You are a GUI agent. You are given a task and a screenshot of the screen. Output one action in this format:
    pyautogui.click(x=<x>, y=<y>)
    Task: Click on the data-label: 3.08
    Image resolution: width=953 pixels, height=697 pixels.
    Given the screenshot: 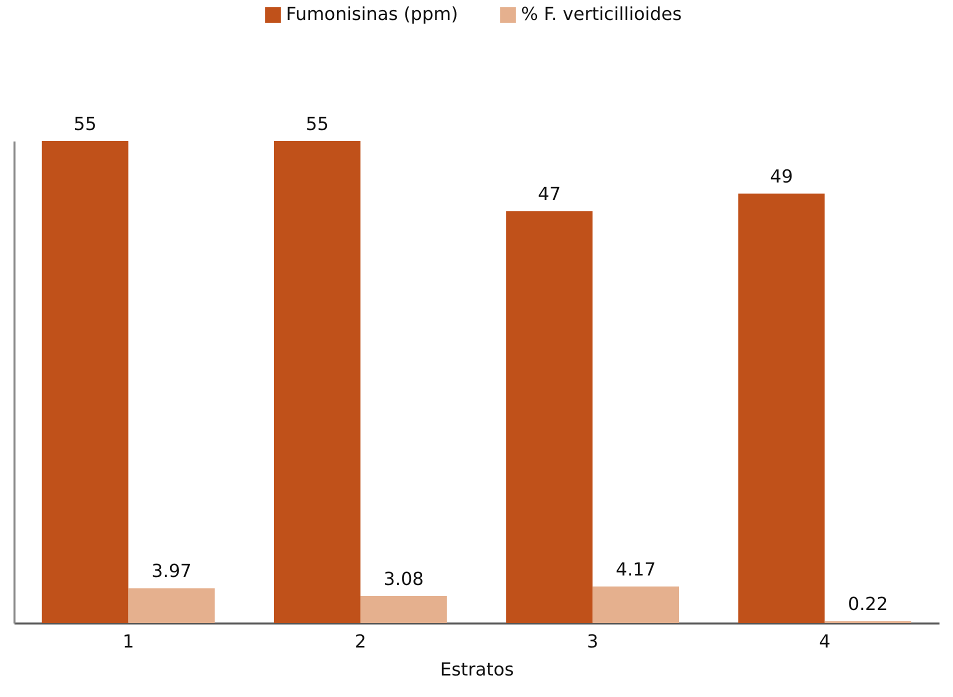 What is the action you would take?
    pyautogui.click(x=404, y=579)
    